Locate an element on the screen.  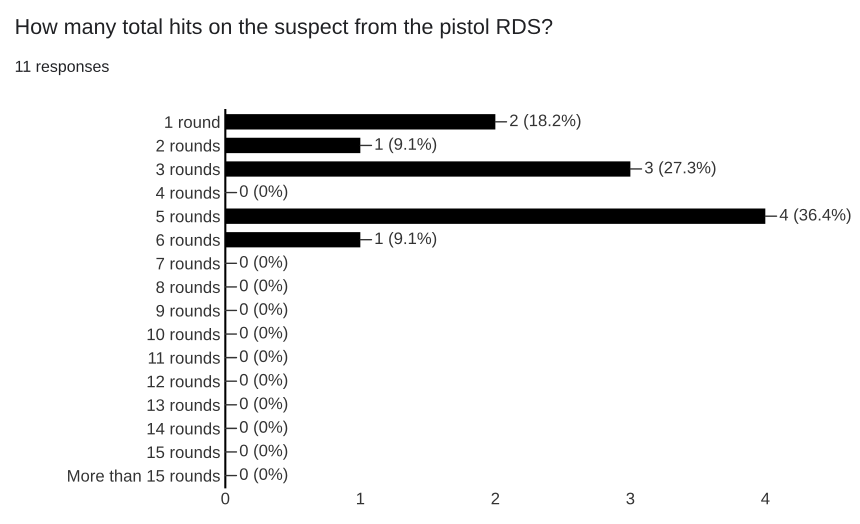
y-tick-label: 7 rounds is located at coordinates (188, 263).